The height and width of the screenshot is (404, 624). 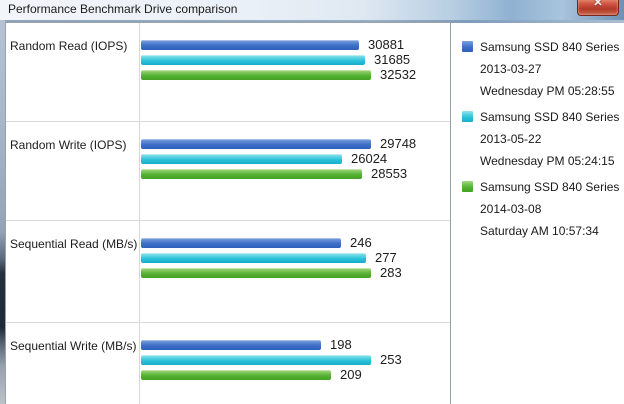 I want to click on category-label: Random Read (IOPS), so click(x=69, y=46).